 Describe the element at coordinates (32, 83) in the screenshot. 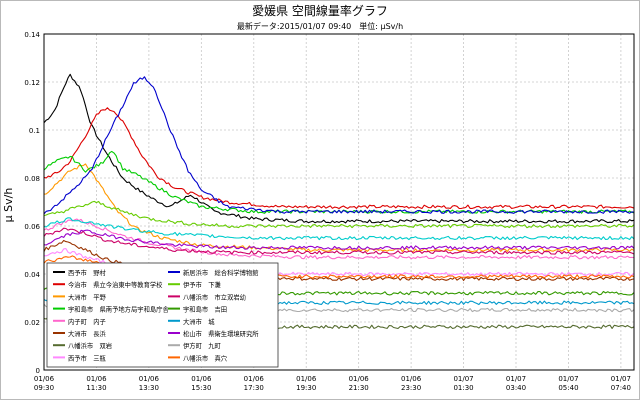

I see `y-tick-label: 0.12` at that location.